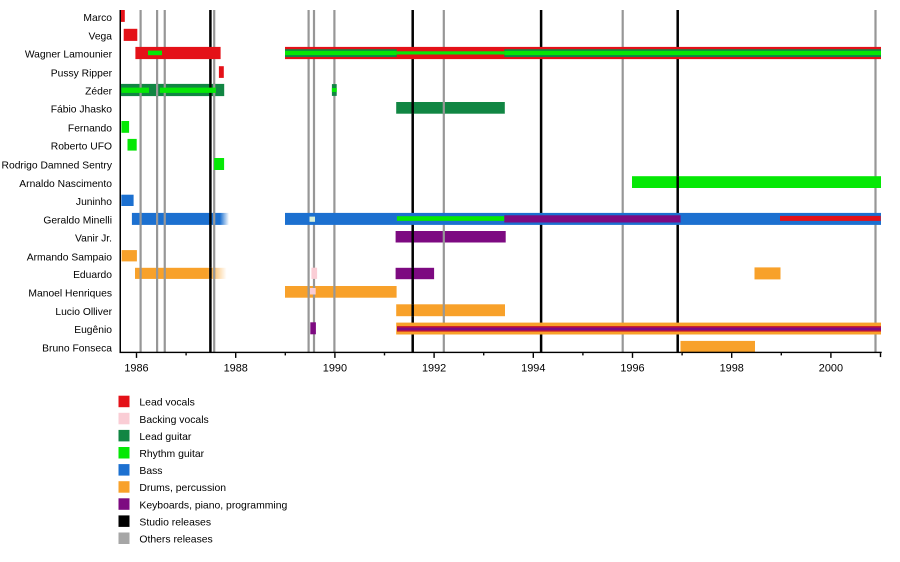 Image resolution: width=900 pixels, height=562 pixels. I want to click on svg-text: Keyboards, piano, programming, so click(213, 505).